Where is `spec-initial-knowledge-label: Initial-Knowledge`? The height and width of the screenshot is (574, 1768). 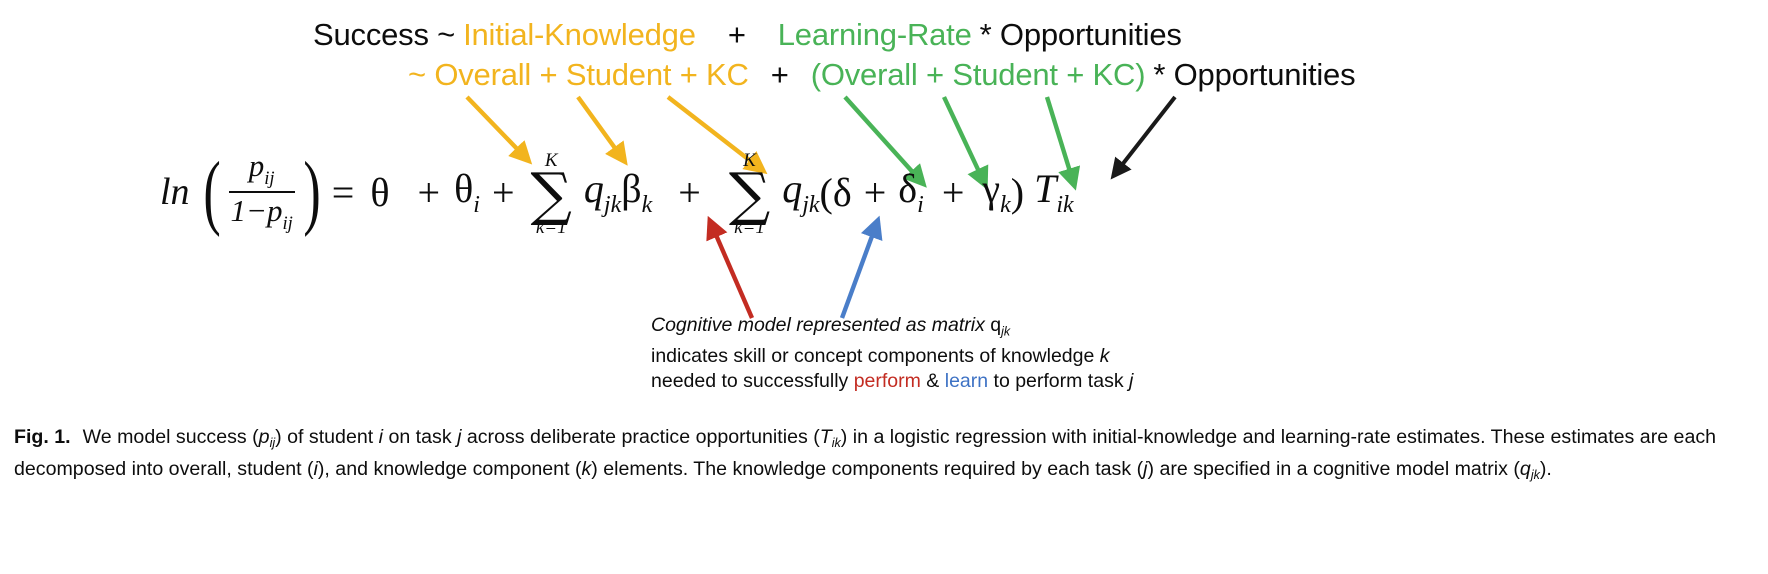 spec-initial-knowledge-label: Initial-Knowledge is located at coordinates (579, 34).